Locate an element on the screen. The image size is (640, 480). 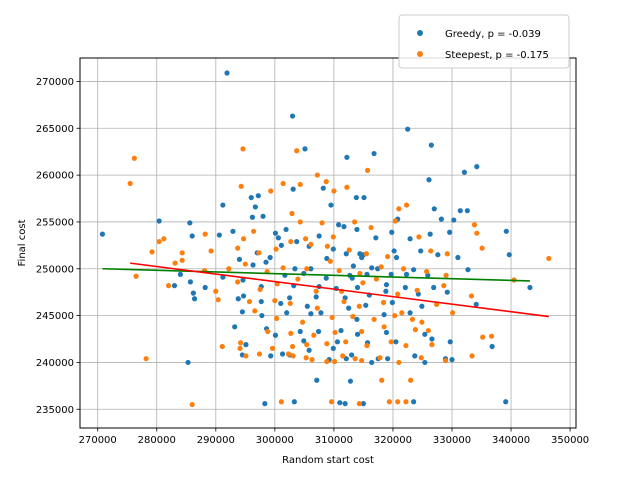
x-tick-label: 320000 is located at coordinates (393, 440).